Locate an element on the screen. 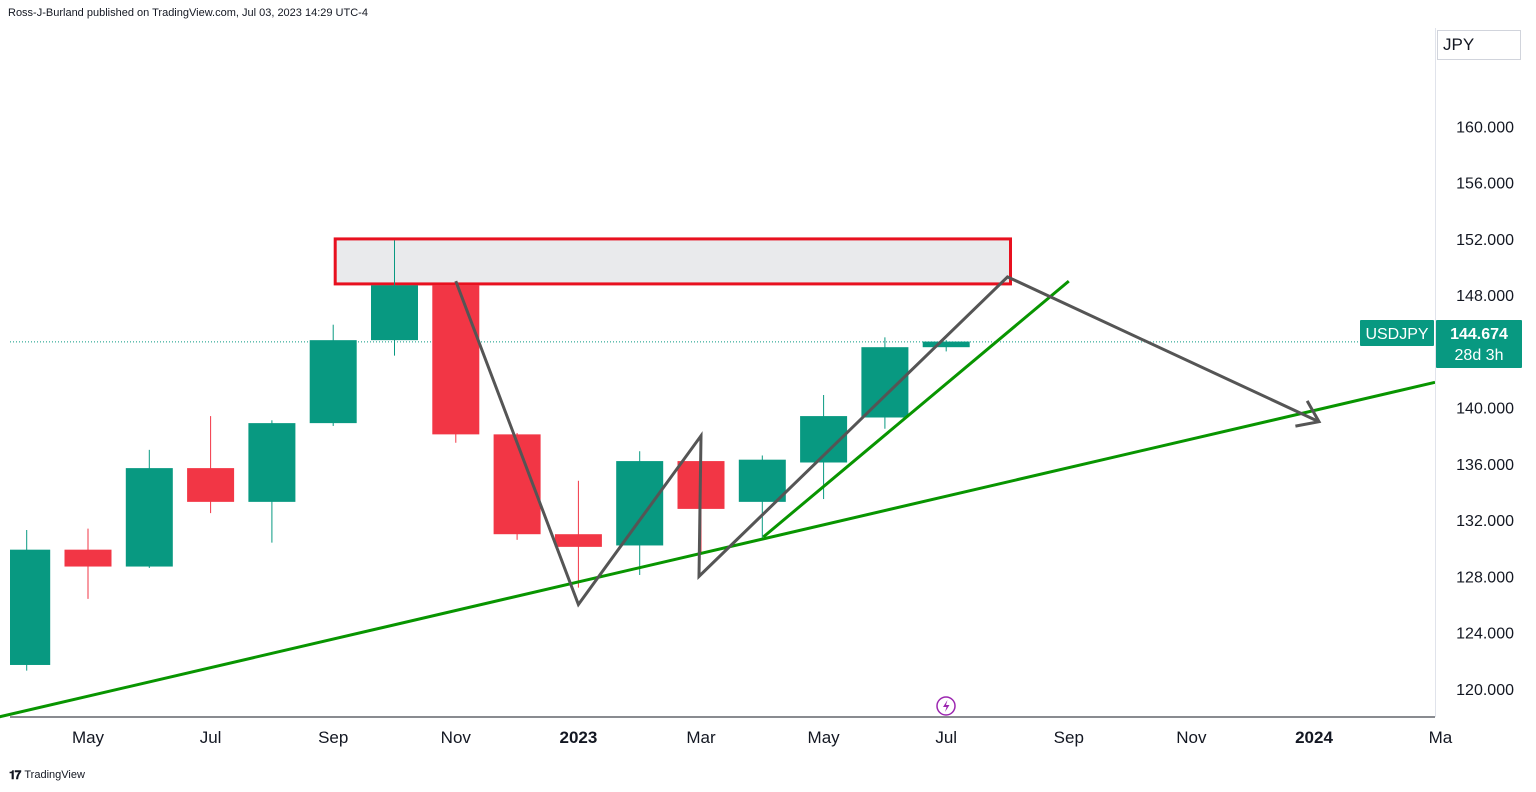 This screenshot has height=792, width=1536. symbol-label-bg is located at coordinates (1397, 333).